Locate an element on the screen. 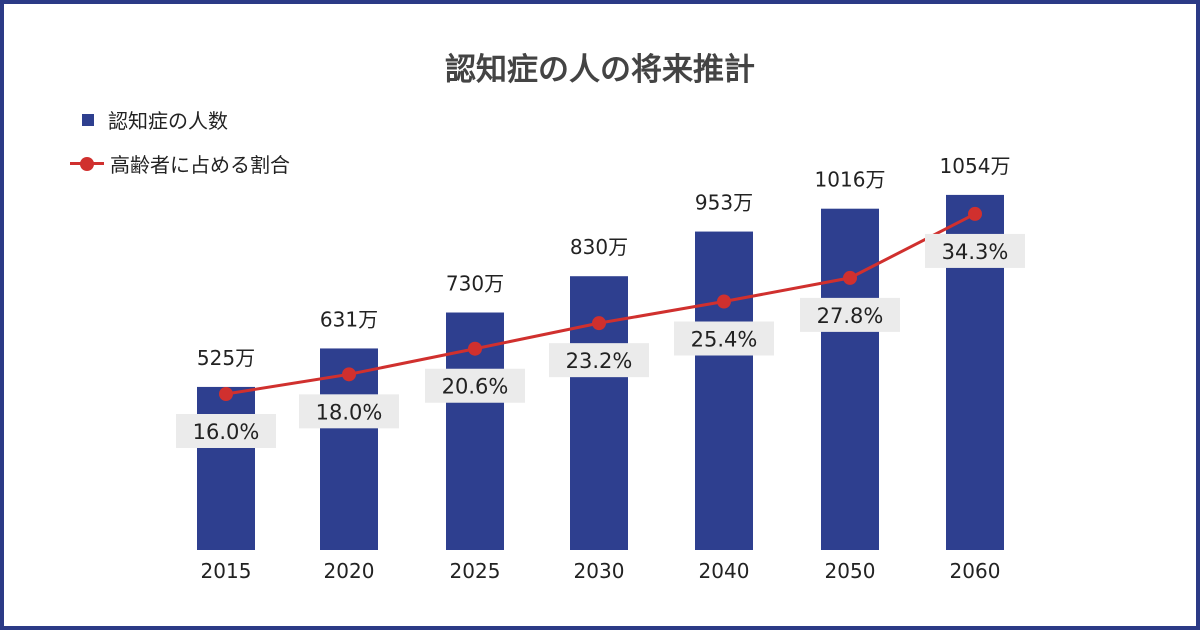 The width and height of the screenshot is (1200, 630). ratio-value-label: 23.2% is located at coordinates (599, 361).